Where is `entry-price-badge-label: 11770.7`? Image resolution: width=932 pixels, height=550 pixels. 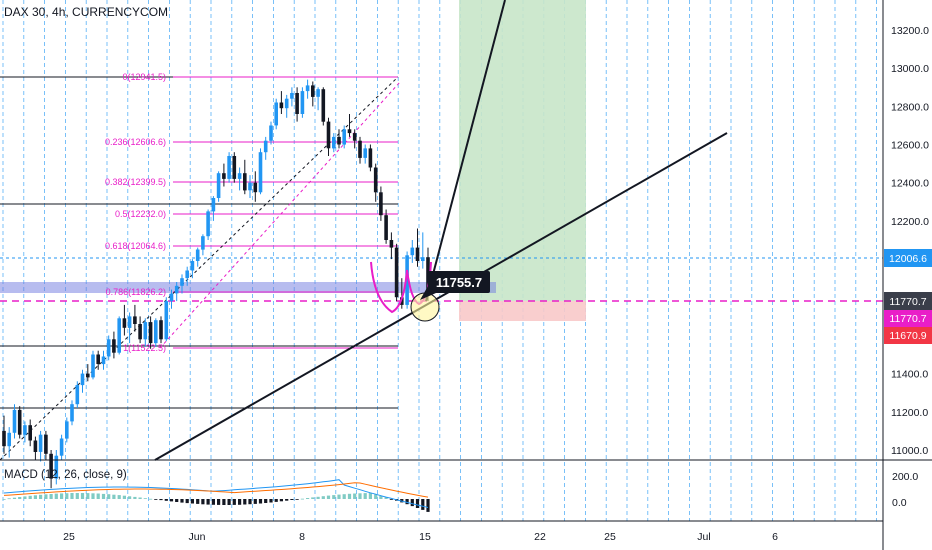
entry-price-badge-label: 11770.7 is located at coordinates (907, 302).